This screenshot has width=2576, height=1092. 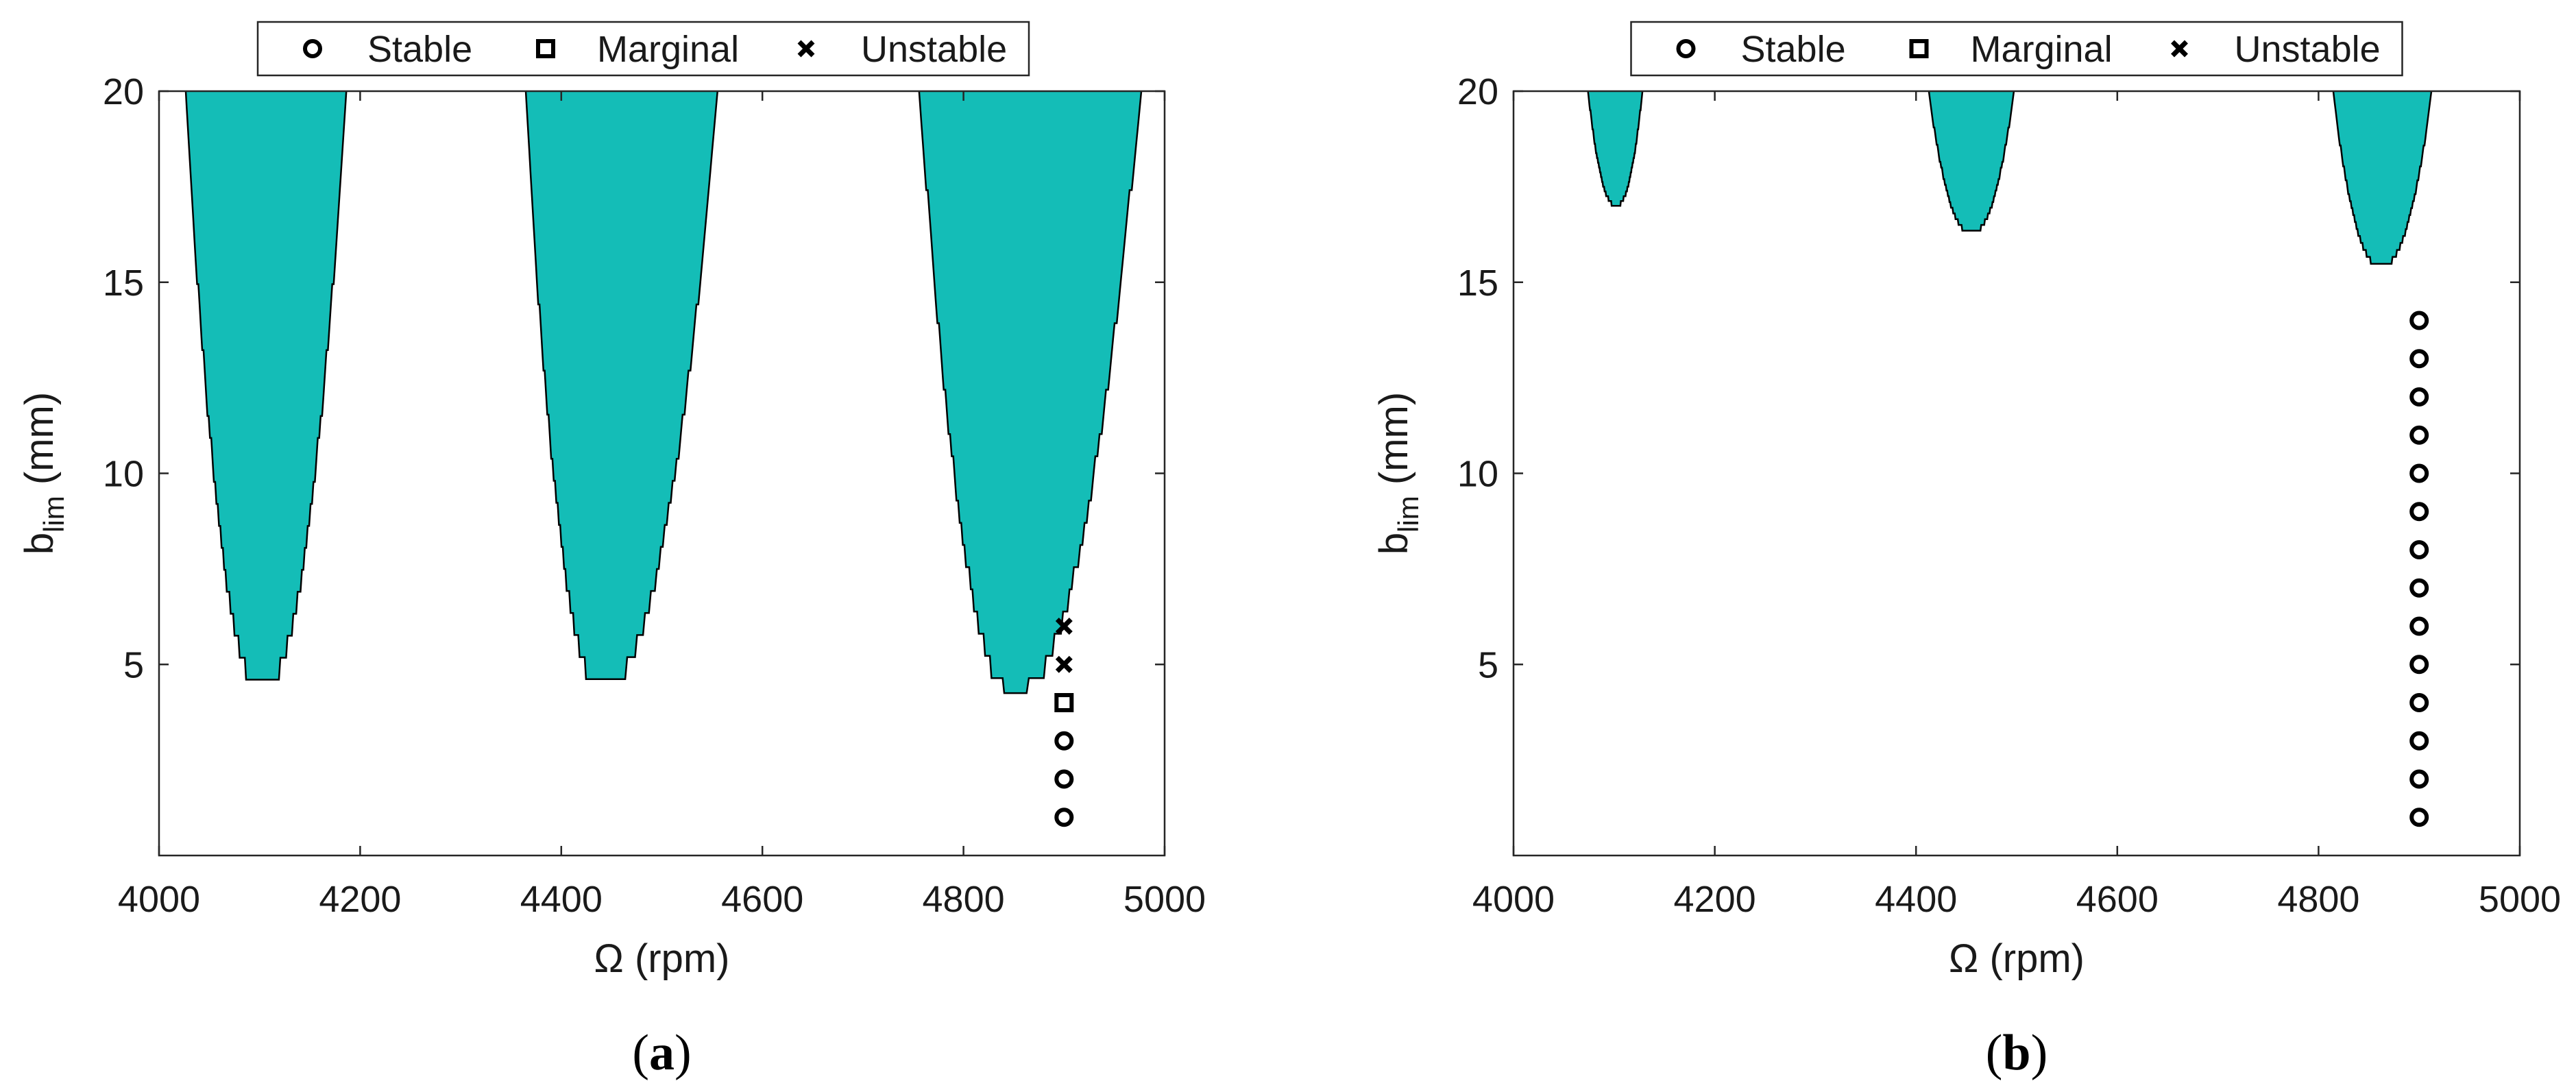 I want to click on panel-label: (a), so click(x=661, y=1053).